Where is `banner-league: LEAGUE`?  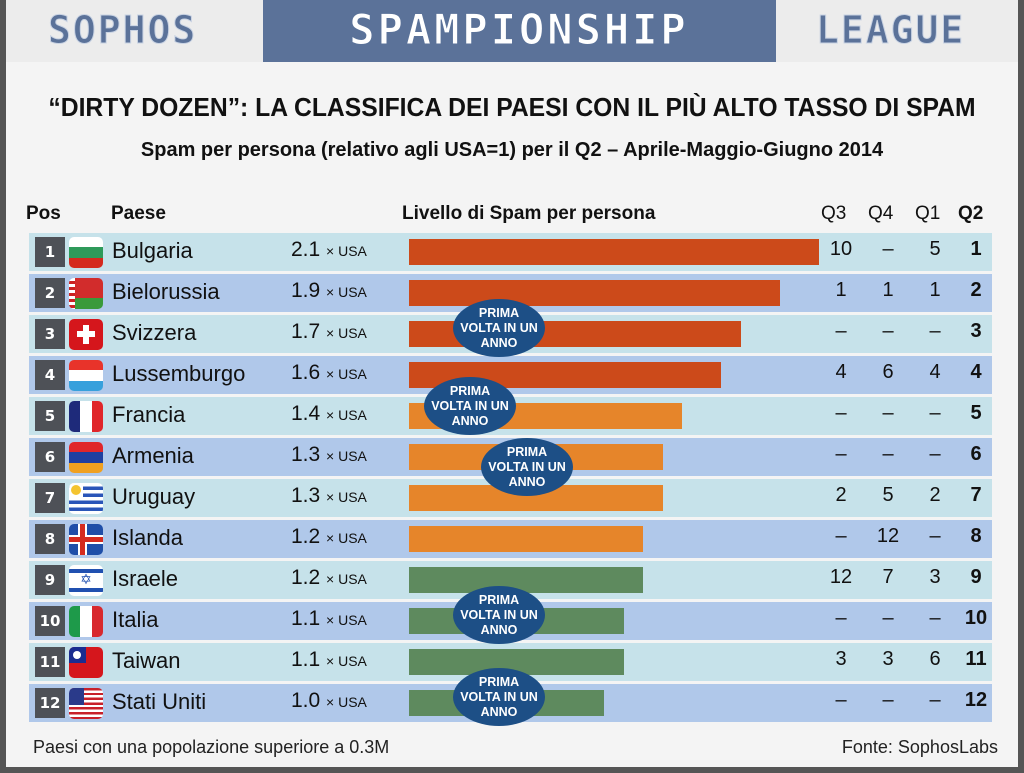
banner-league: LEAGUE is located at coordinates (890, 30).